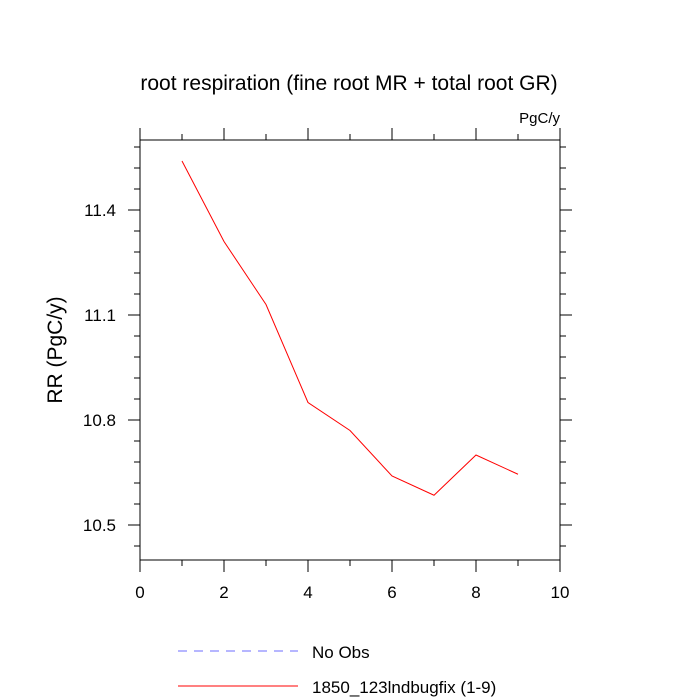 The height and width of the screenshot is (700, 700). What do you see at coordinates (100, 210) in the screenshot?
I see `y-tick-label: 11.4` at bounding box center [100, 210].